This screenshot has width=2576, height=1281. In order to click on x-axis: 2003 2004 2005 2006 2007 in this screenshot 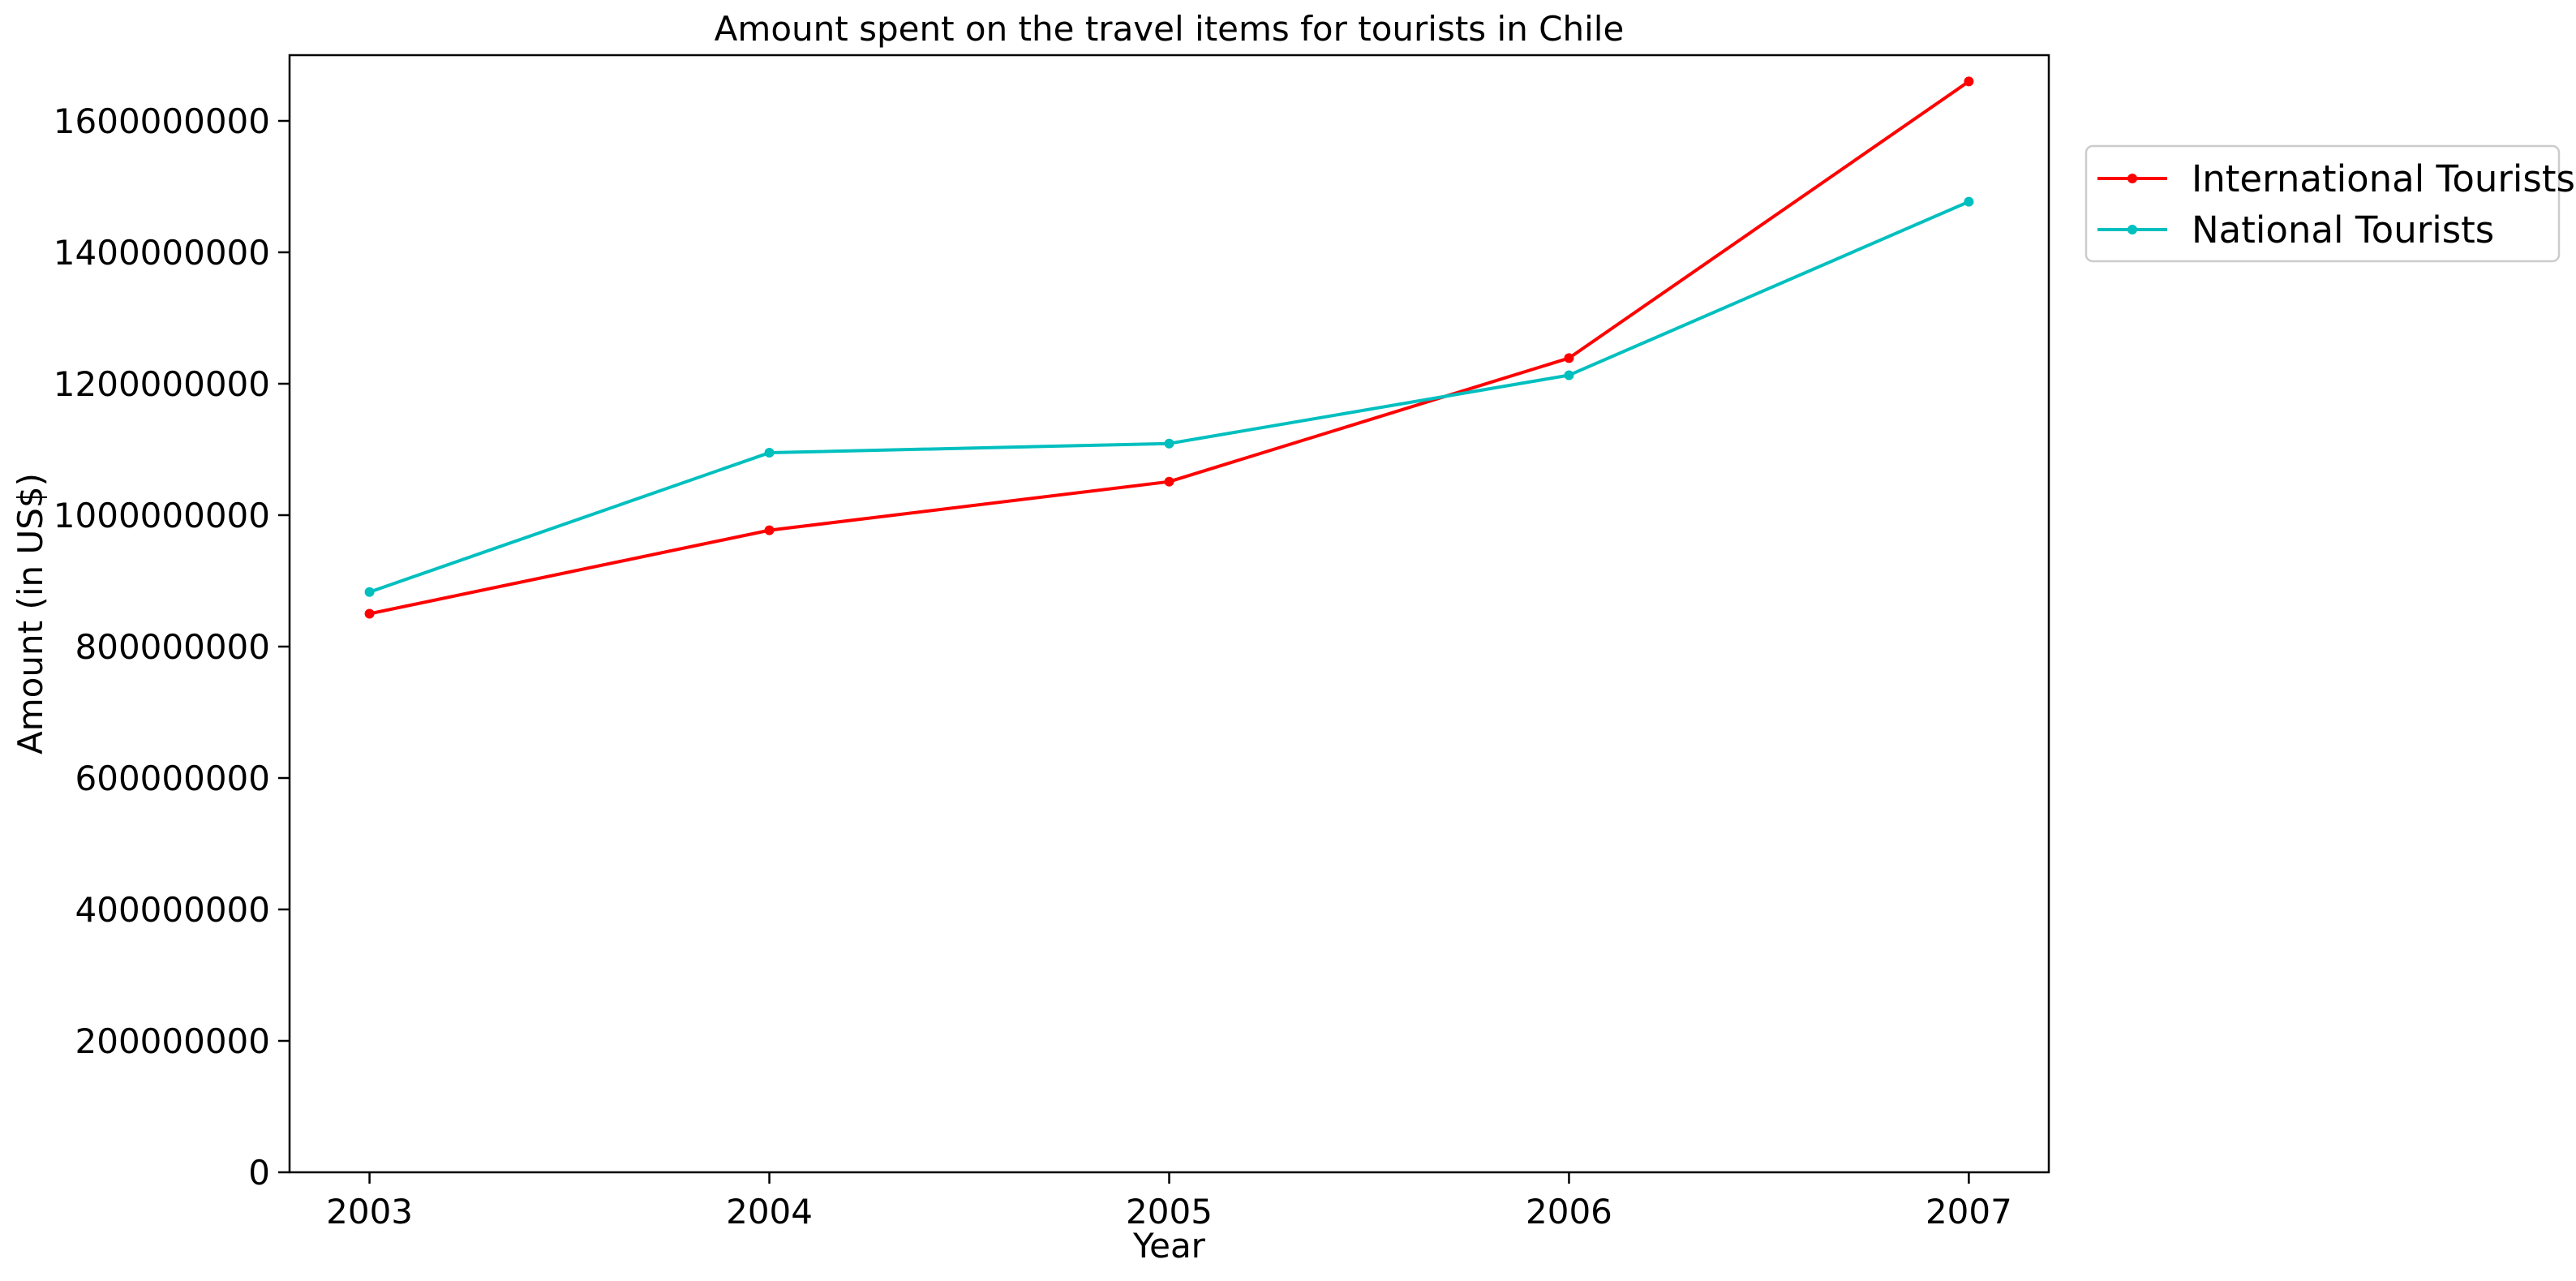, I will do `click(1169, 1202)`.